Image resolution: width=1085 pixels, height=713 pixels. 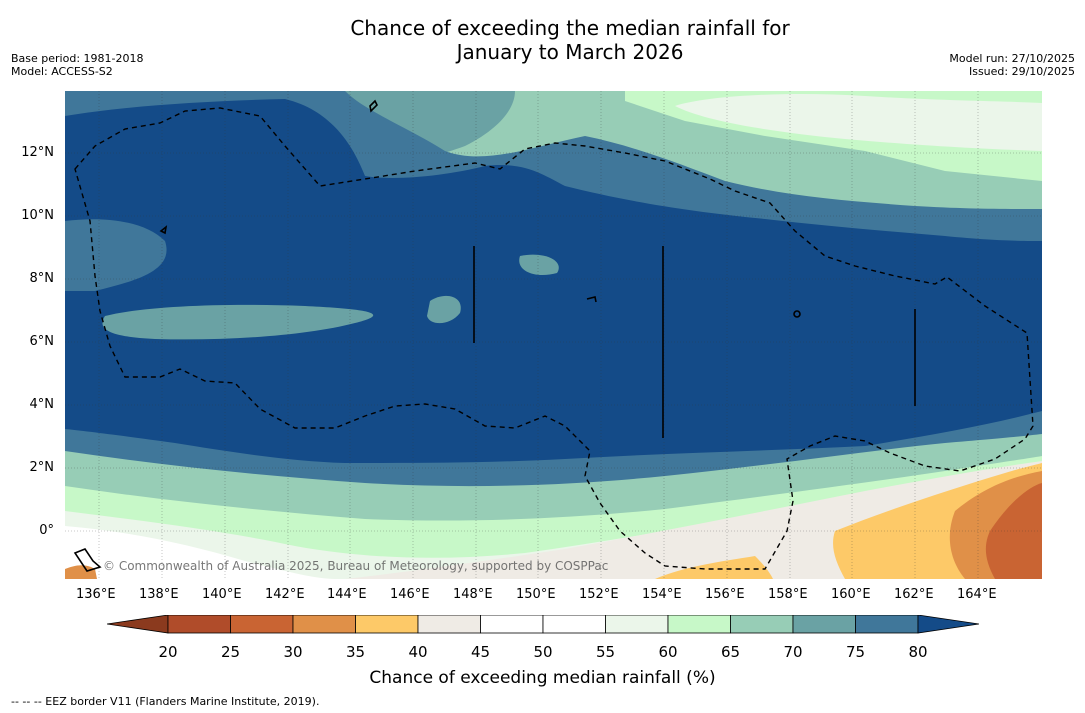 I want to click on lon-label-136e: 136°E, so click(x=96, y=594).